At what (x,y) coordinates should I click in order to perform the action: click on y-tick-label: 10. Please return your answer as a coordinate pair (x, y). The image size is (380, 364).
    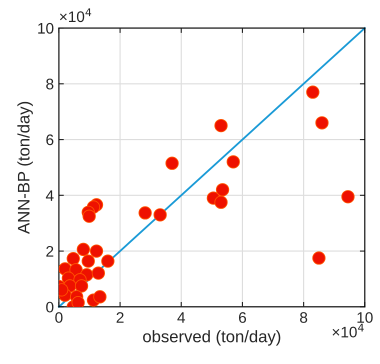
    Looking at the image, I should click on (46, 28).